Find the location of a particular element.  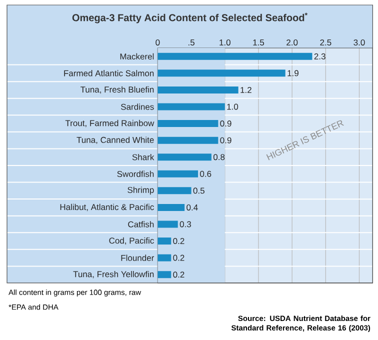

y-tick-label: Trout, Farmed Rainbow is located at coordinates (109, 124).